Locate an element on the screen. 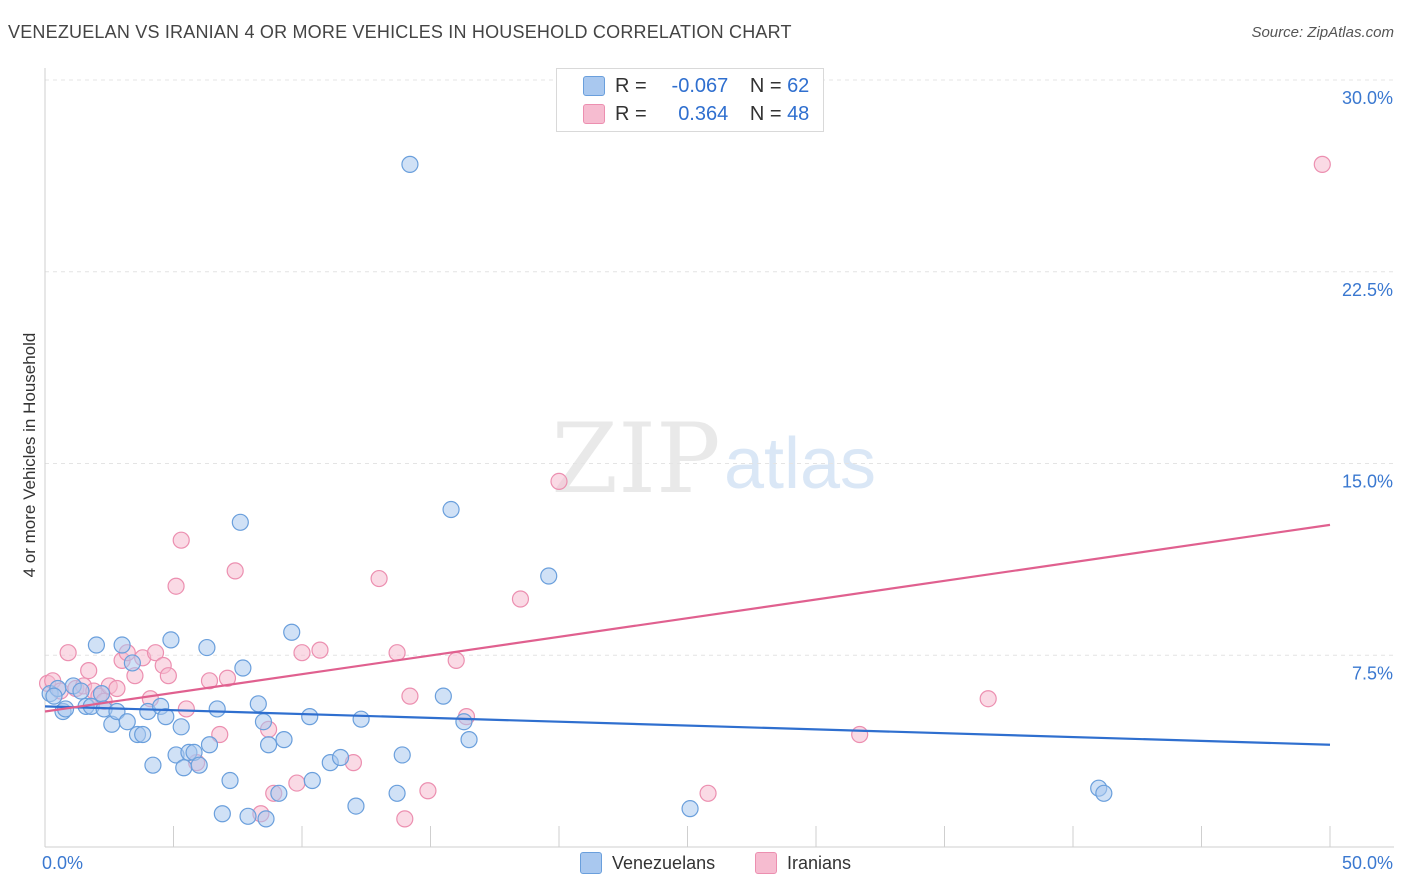  r-value-iranians: 0.364 is located at coordinates (703, 113).